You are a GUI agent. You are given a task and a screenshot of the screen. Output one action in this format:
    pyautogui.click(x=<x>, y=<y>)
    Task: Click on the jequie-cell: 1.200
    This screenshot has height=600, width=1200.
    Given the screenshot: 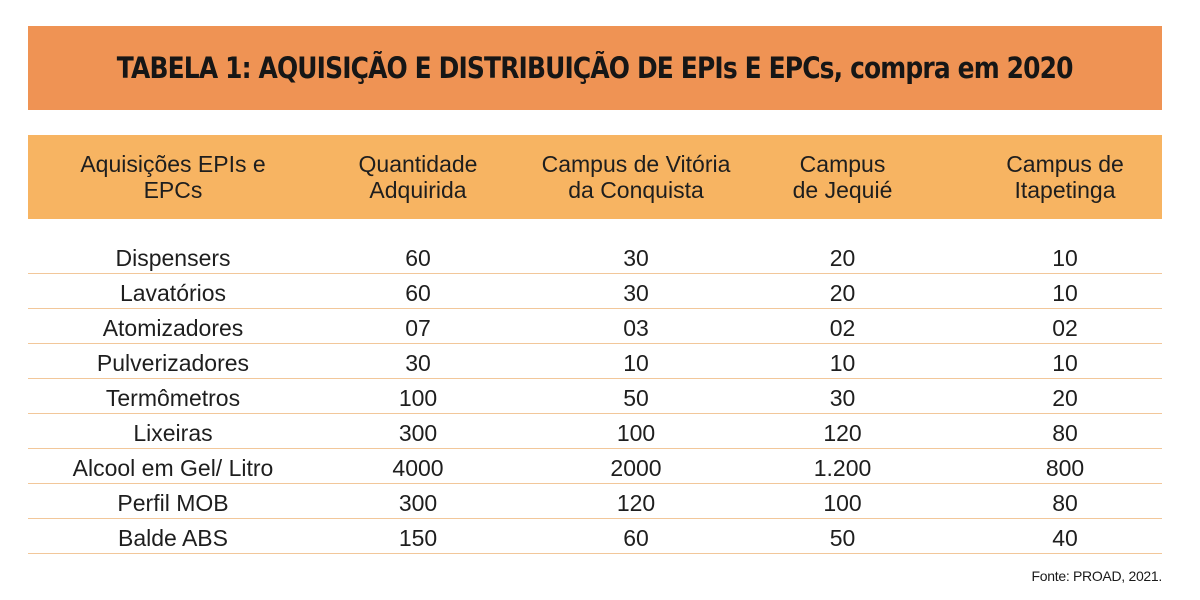 What is the action you would take?
    pyautogui.click(x=842, y=468)
    